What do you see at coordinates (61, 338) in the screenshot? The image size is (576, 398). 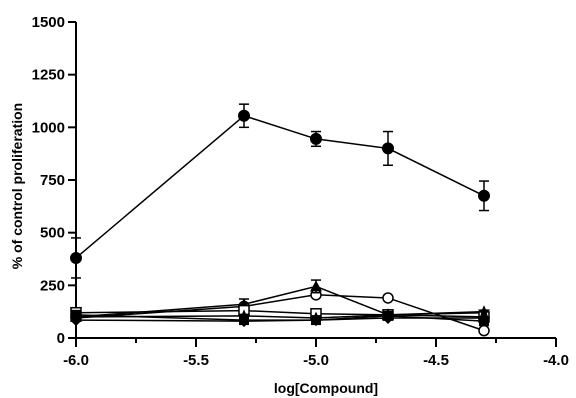 I see `y-tick-label: 0` at bounding box center [61, 338].